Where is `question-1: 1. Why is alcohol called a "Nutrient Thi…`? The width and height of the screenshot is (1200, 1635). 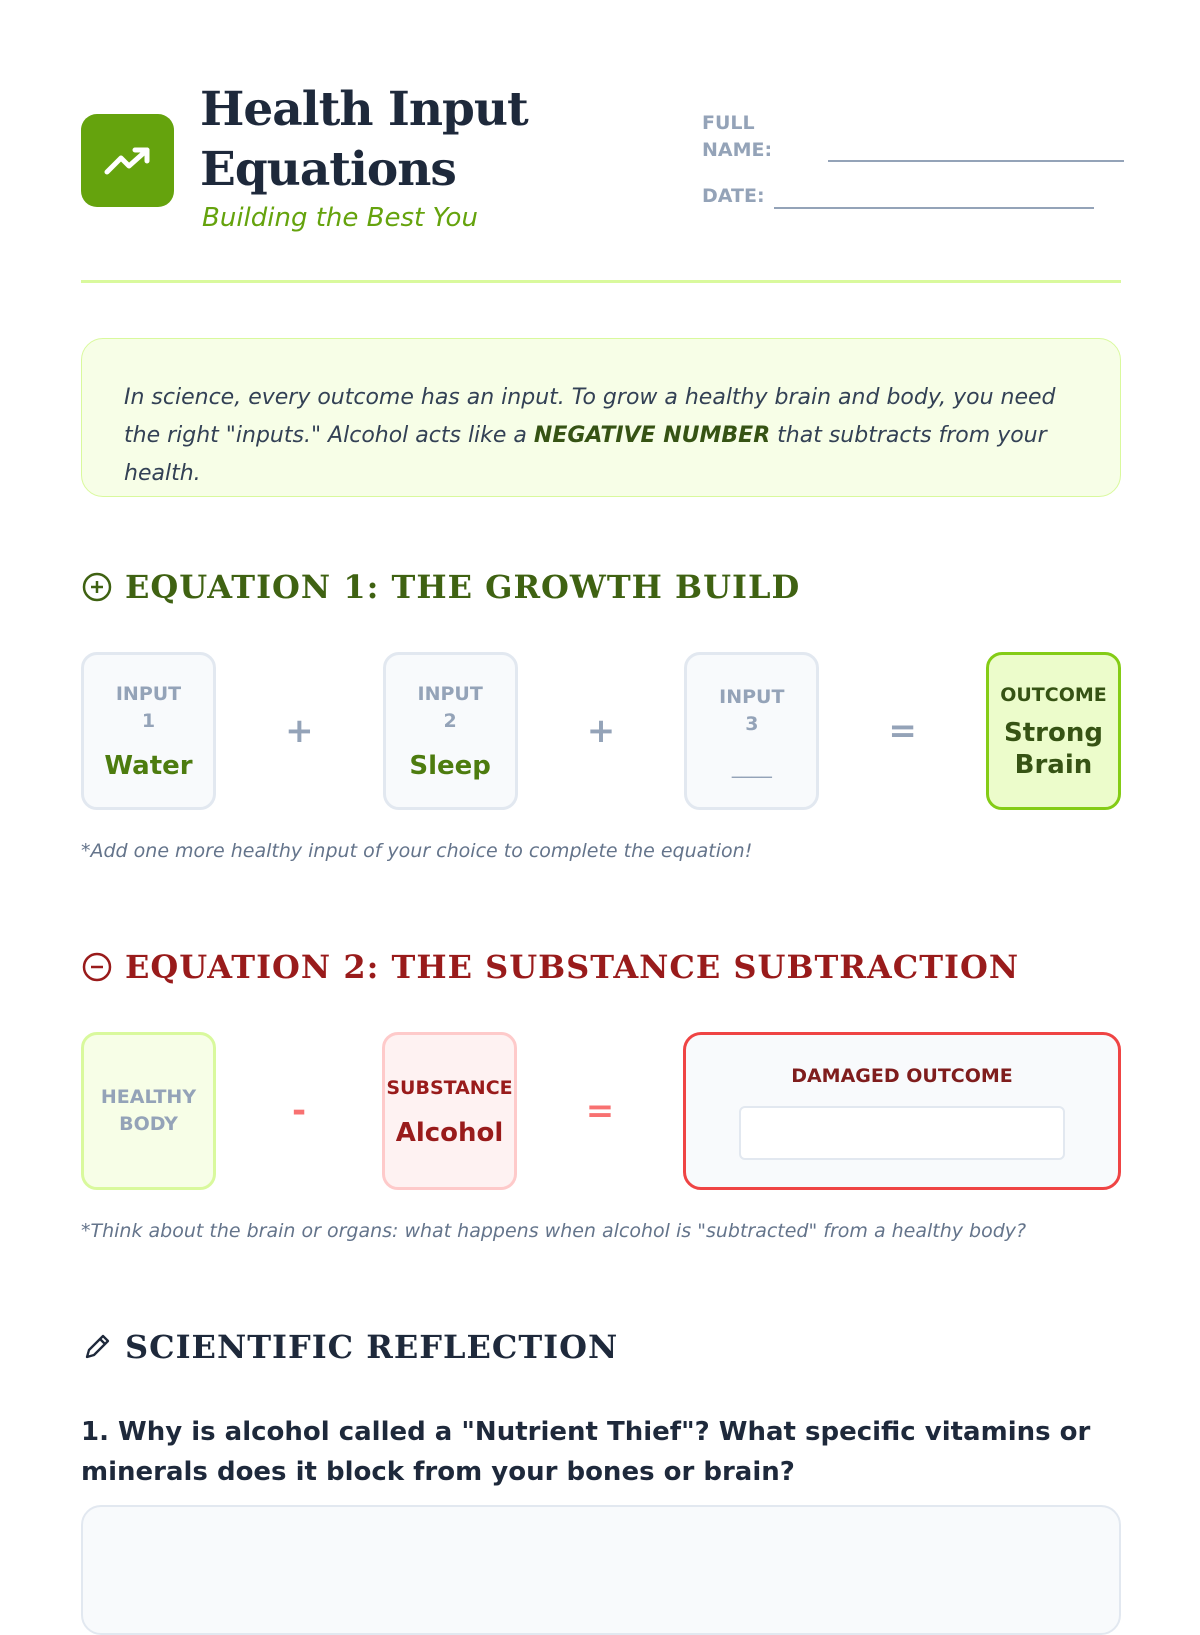 question-1: 1. Why is alcohol called a "Nutrient Thi… is located at coordinates (586, 1452).